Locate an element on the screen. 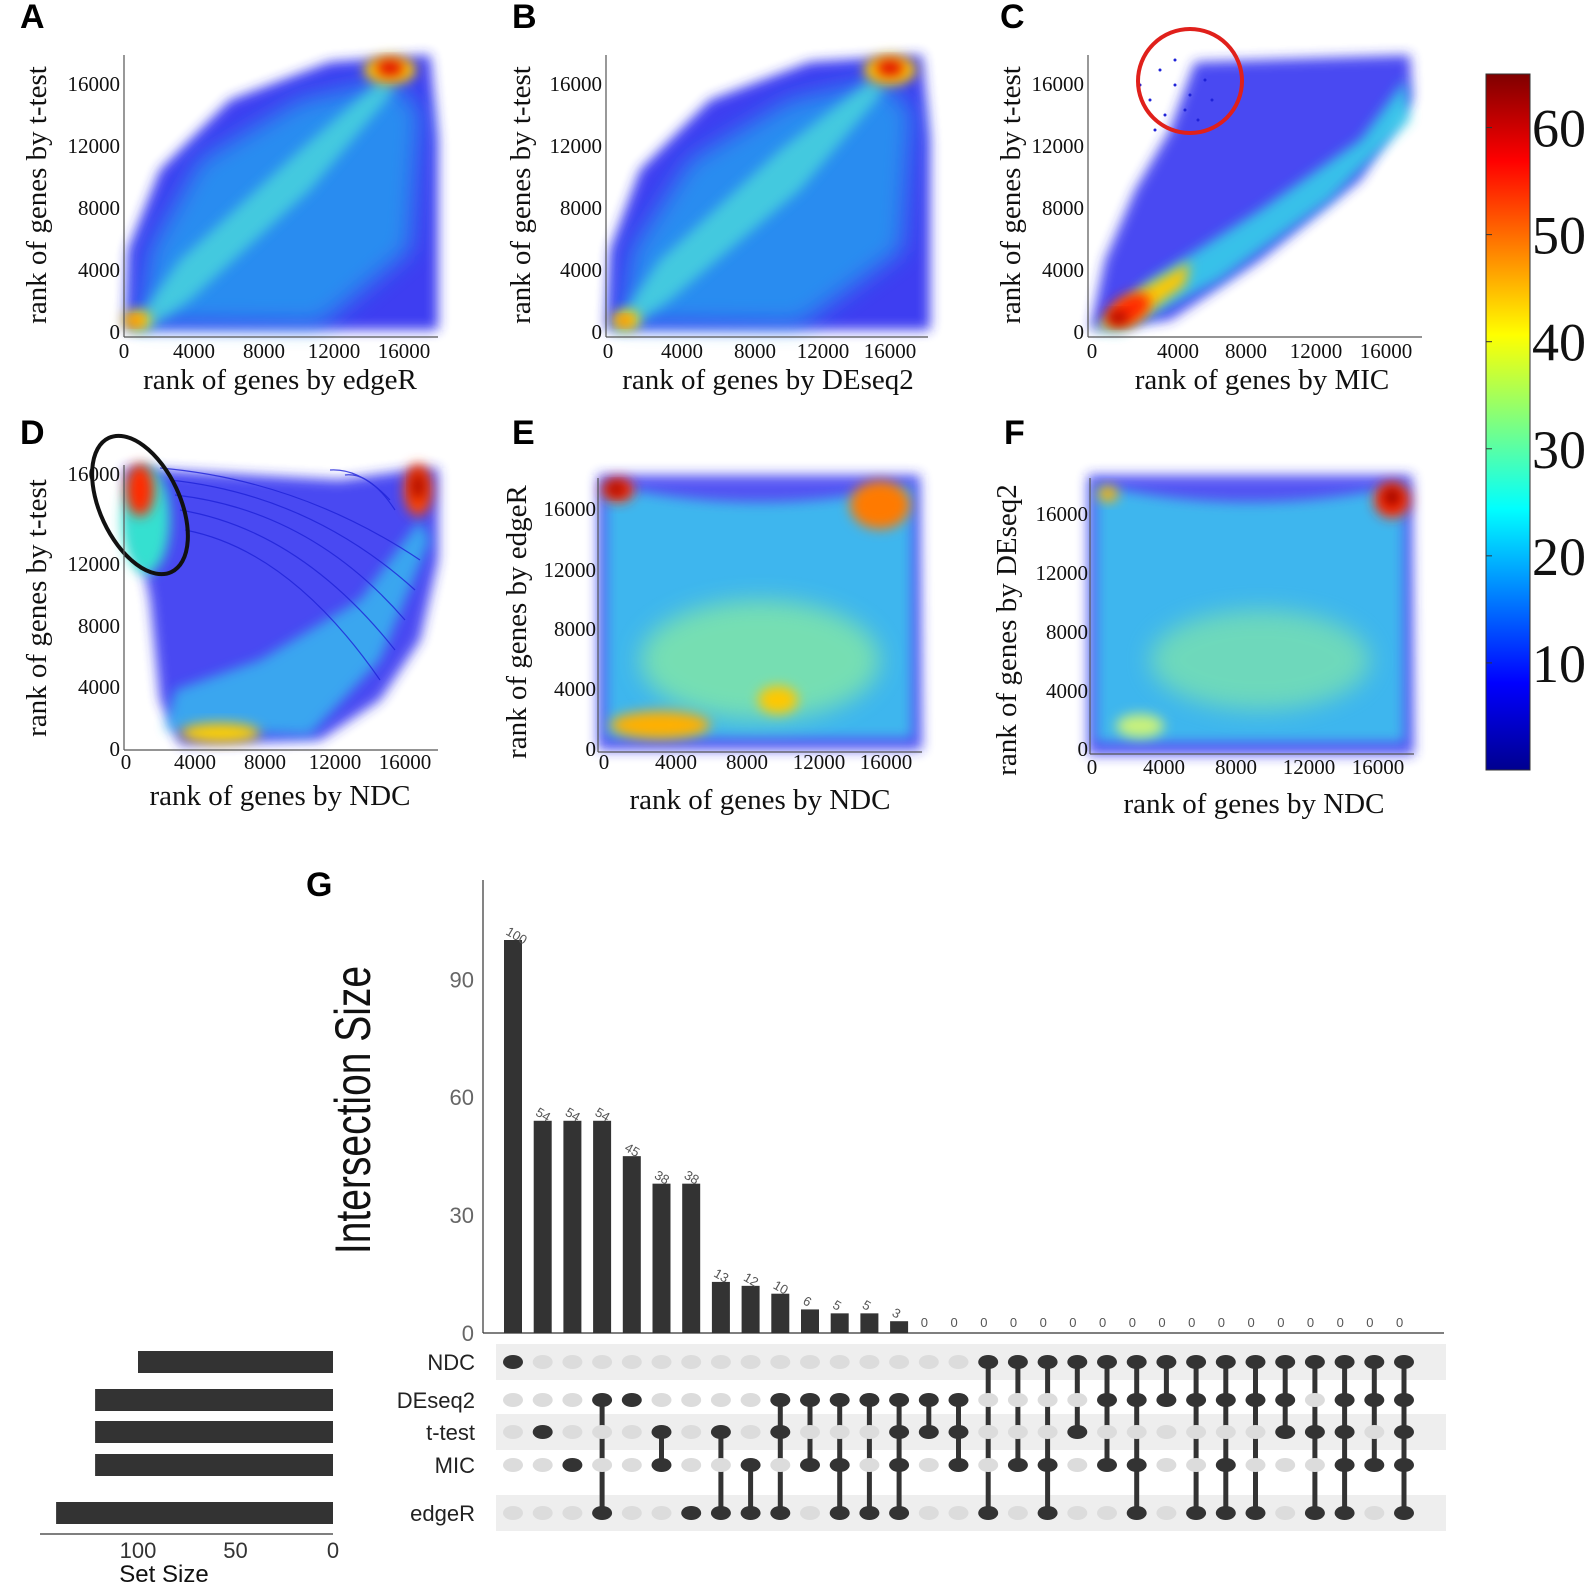  bar-value-label: 54 is located at coordinates (603, 1114).